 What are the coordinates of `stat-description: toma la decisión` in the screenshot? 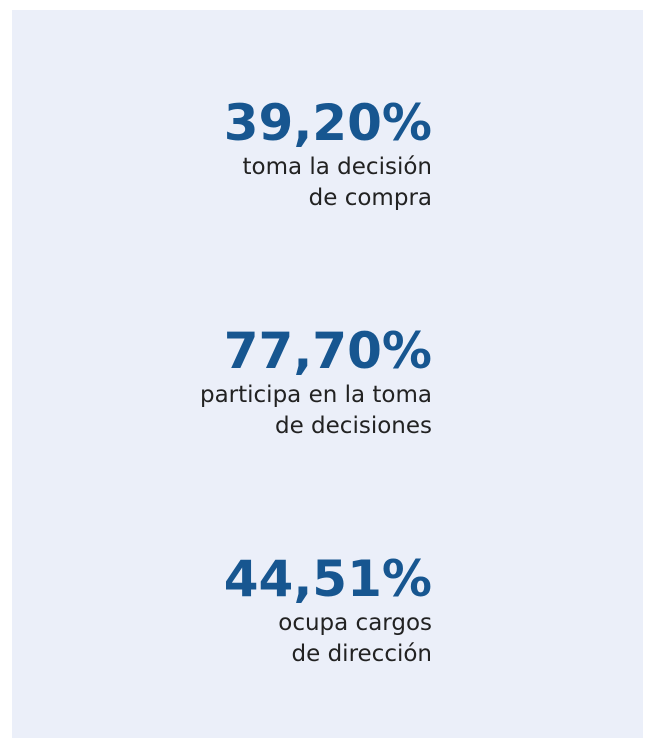 It's located at (337, 167).